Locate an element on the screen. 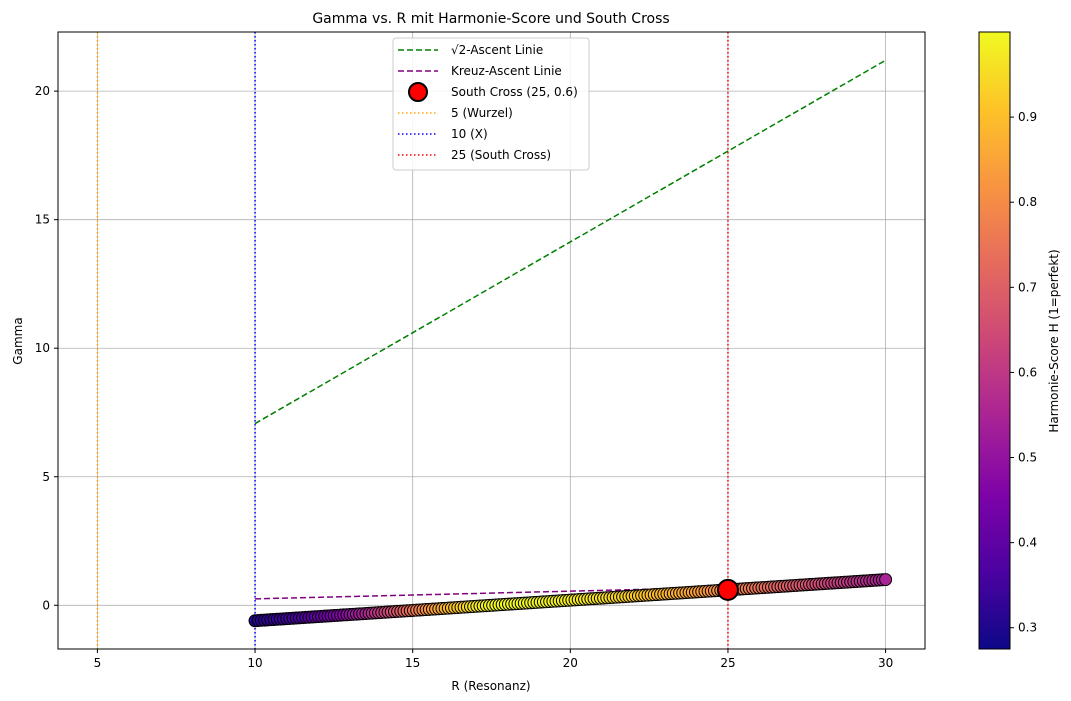  south-cross-marker is located at coordinates (727, 589).